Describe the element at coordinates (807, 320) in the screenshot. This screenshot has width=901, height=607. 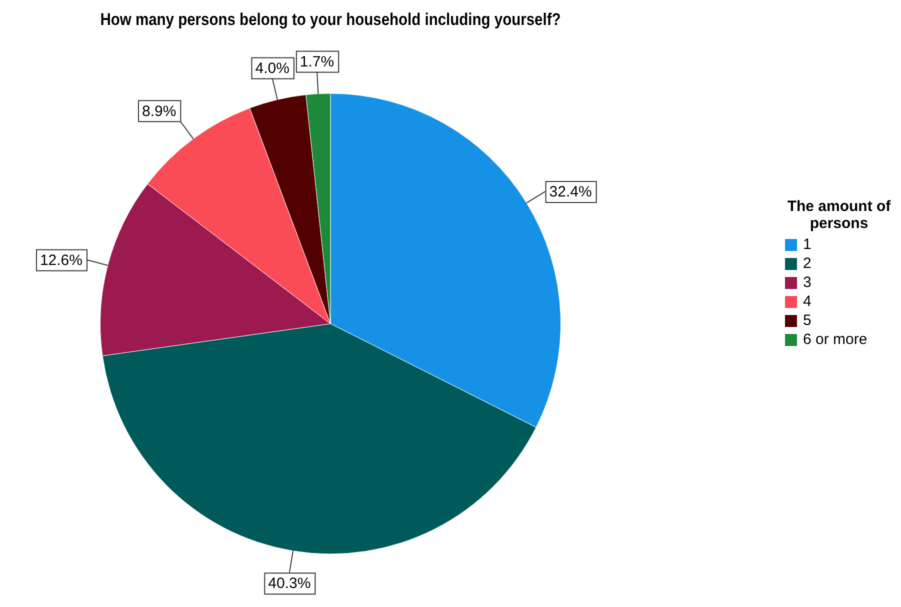
I see `legend-label: 5` at that location.